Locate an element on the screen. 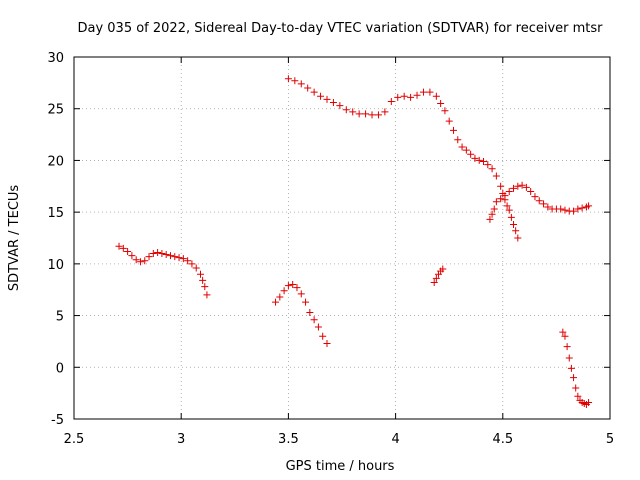  x-tick-label: 3 is located at coordinates (181, 439).